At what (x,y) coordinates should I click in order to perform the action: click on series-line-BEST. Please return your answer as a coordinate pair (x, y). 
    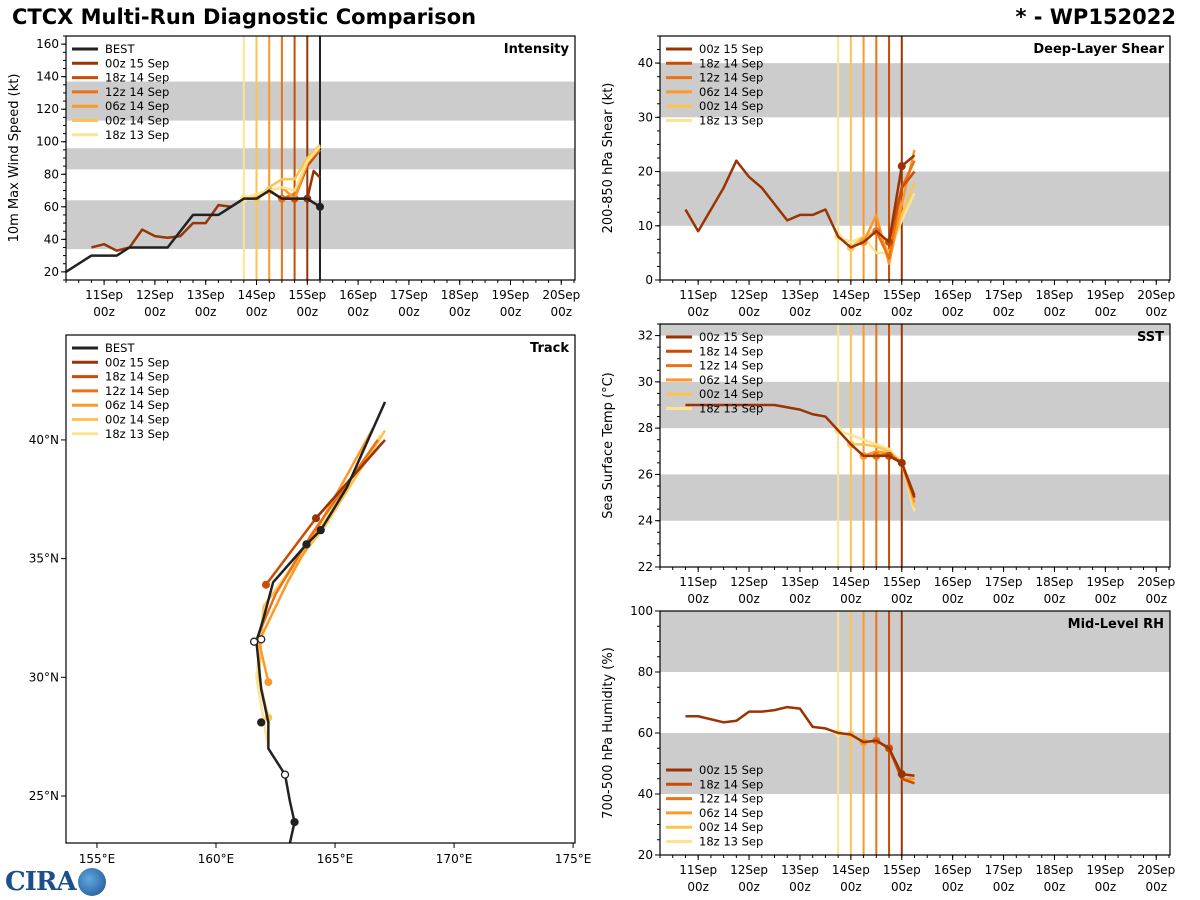
    Looking at the image, I should click on (193, 231).